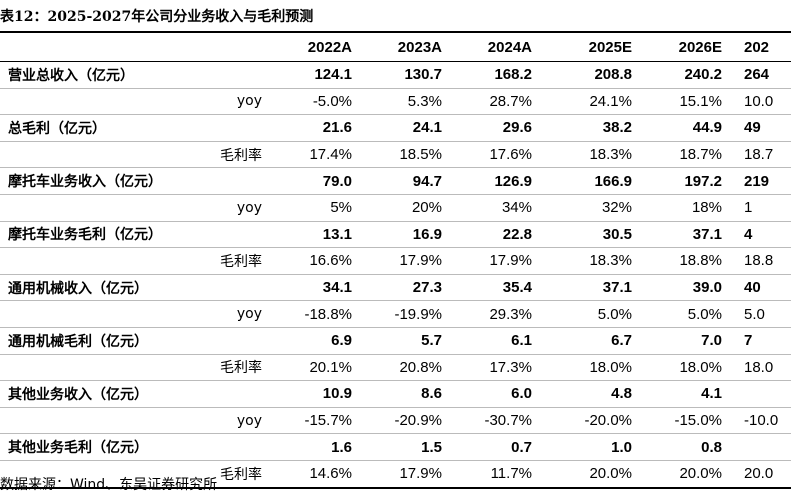 This screenshot has height=491, width=791. What do you see at coordinates (135, 447) in the screenshot?
I see `row-label: 其他业务毛利（亿元）` at bounding box center [135, 447].